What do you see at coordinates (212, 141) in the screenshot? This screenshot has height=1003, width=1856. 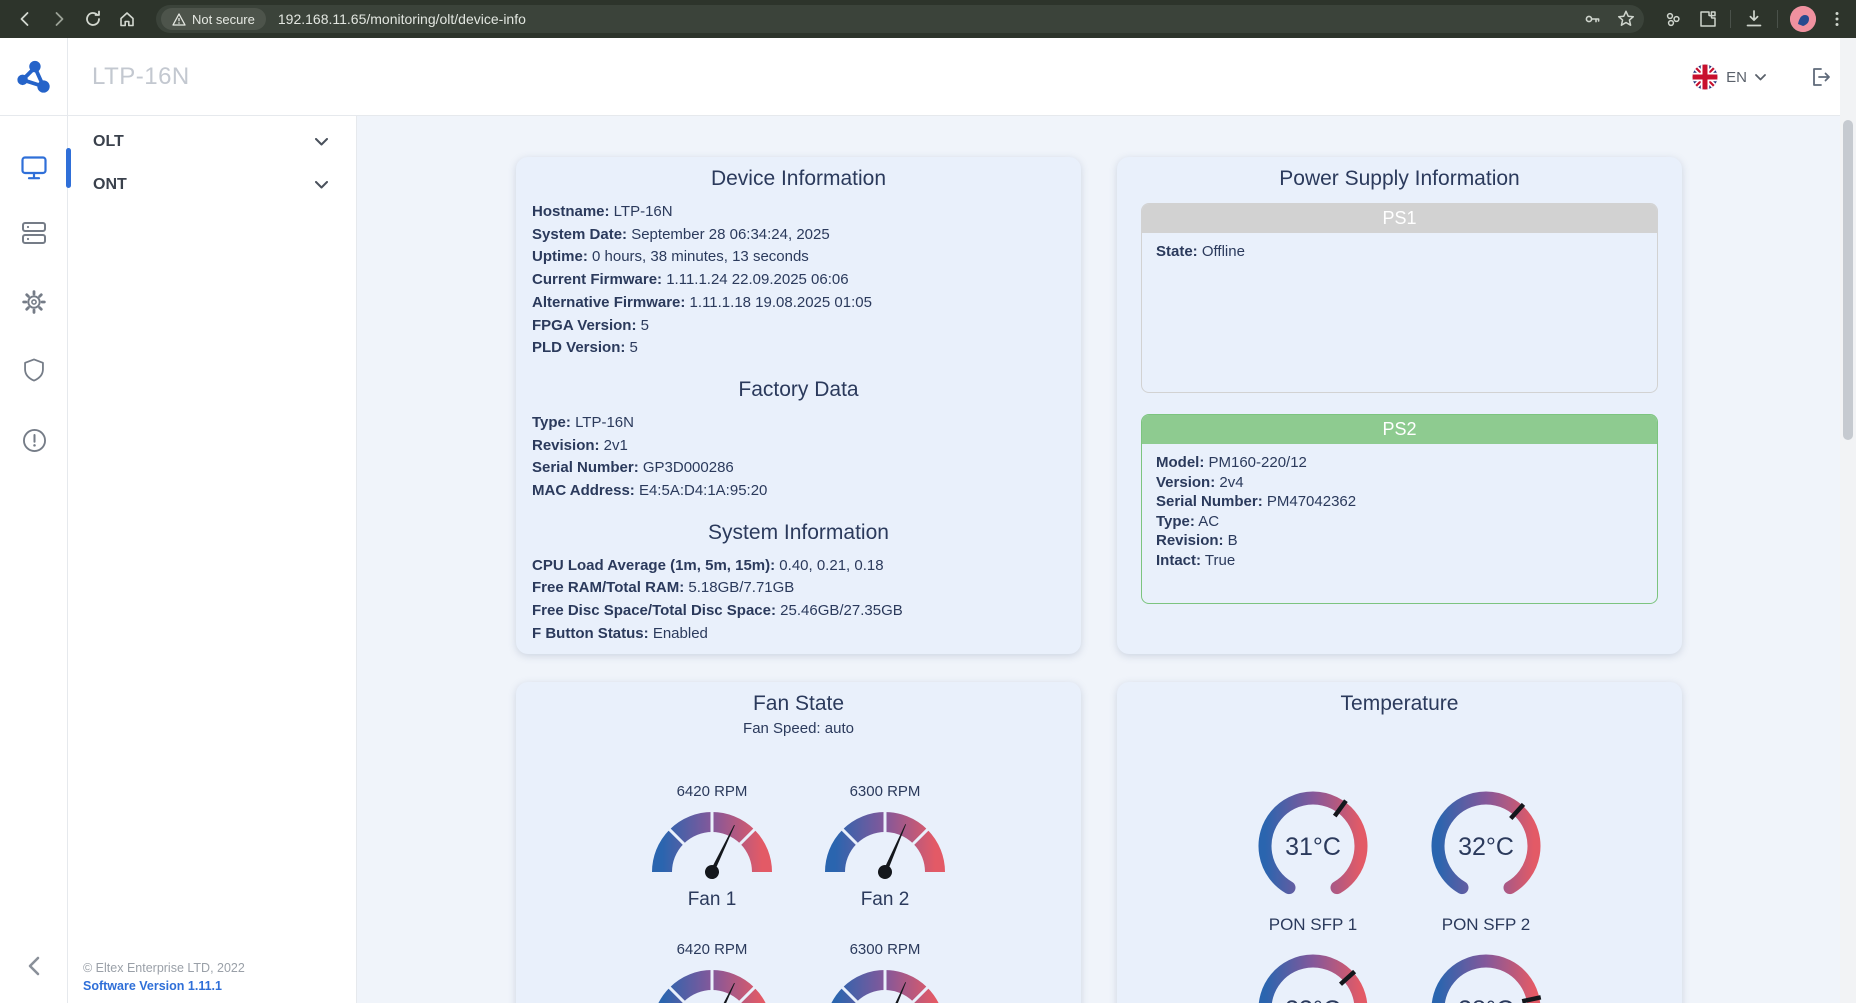 I see `sidebar-item-olt: OLT` at bounding box center [212, 141].